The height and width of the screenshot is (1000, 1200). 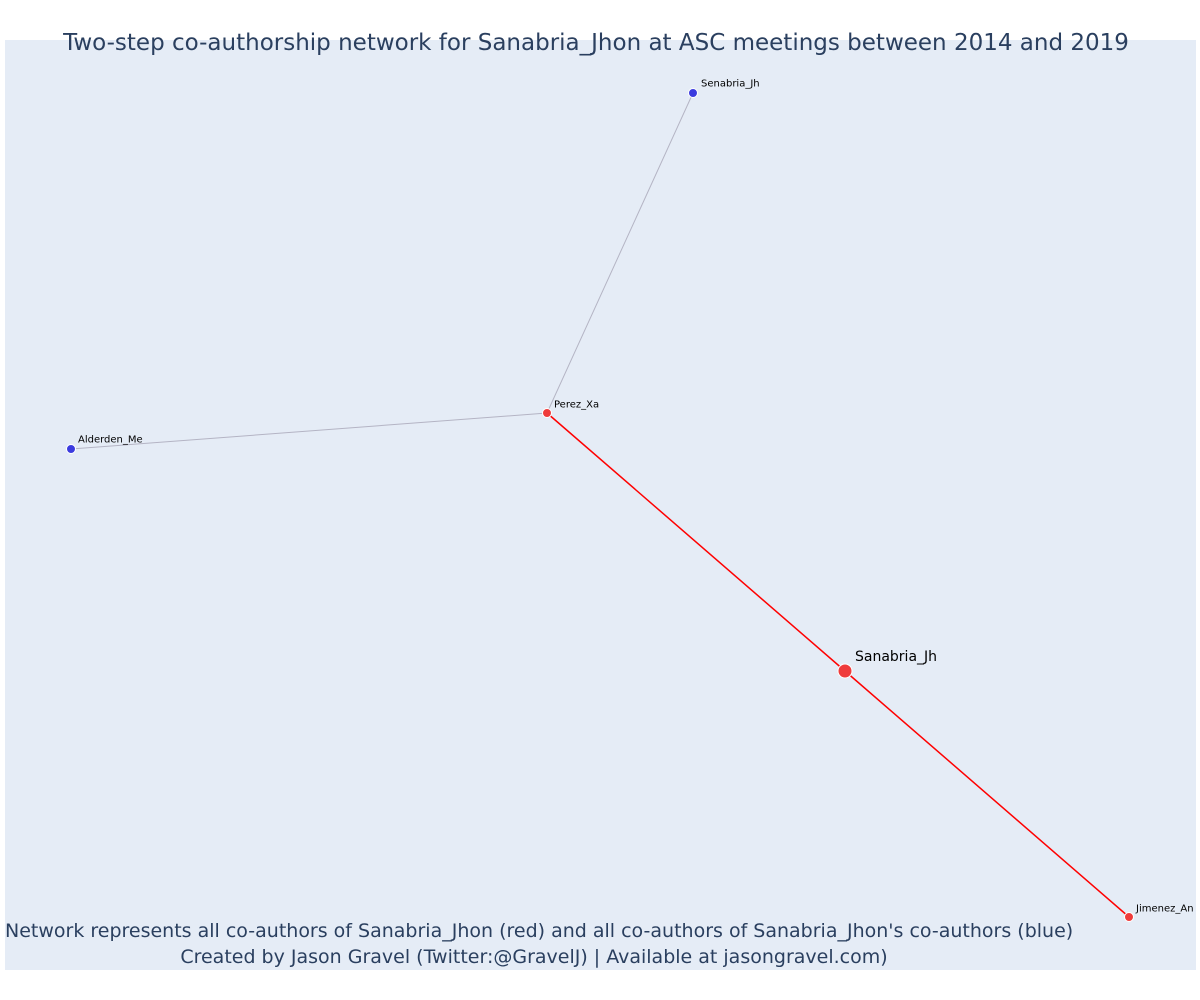 What do you see at coordinates (696, 542) in the screenshot?
I see `edge-sanabria_jh-perez_xa` at bounding box center [696, 542].